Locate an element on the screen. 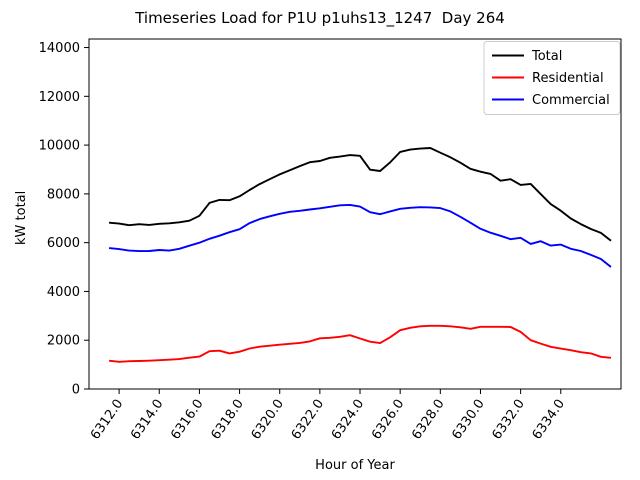 Image resolution: width=640 pixels, height=480 pixels. legend-box is located at coordinates (552, 78).